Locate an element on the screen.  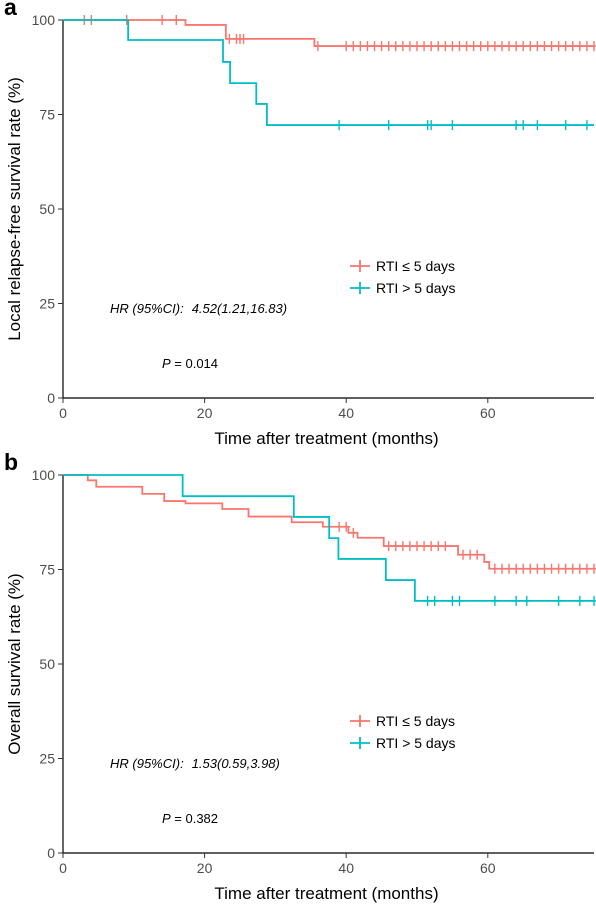
y-tick-label: 25 is located at coordinates (47, 759).